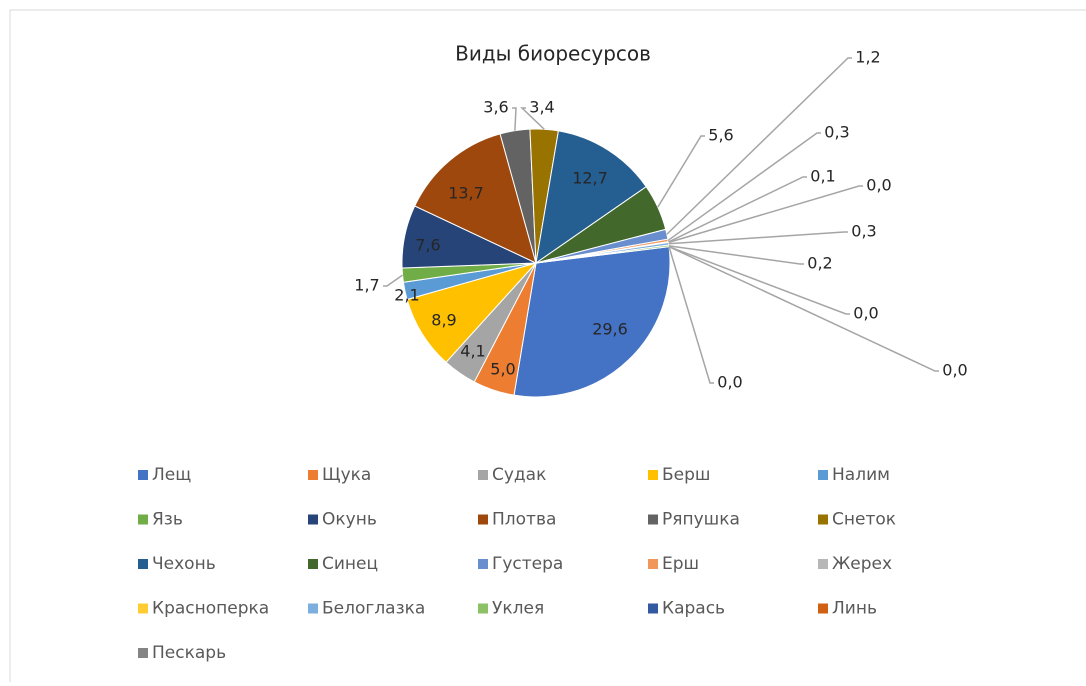  Describe the element at coordinates (524, 520) in the screenshot. I see `legend-label: Плотва` at that location.